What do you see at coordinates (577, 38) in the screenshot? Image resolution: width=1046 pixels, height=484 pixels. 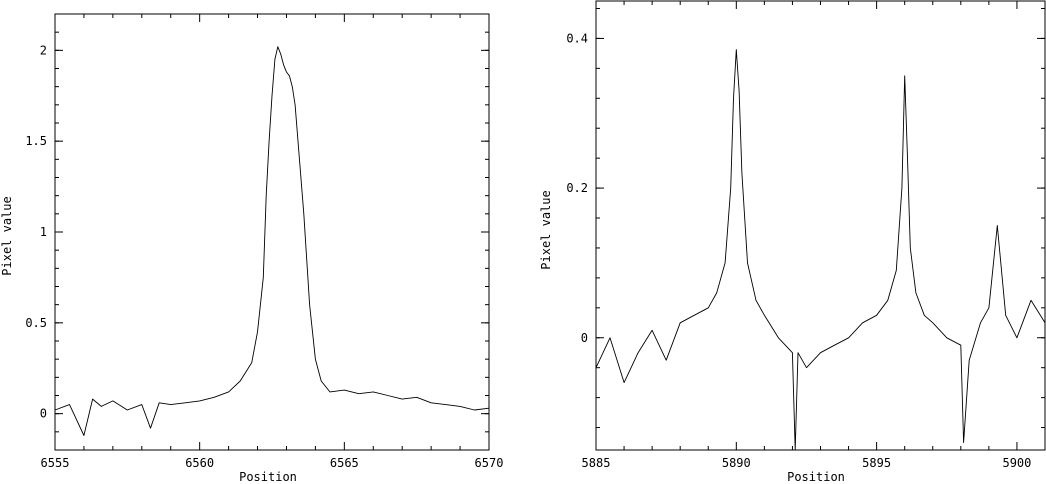 I see `right-plot-y-tick-label: 0.4` at bounding box center [577, 38].